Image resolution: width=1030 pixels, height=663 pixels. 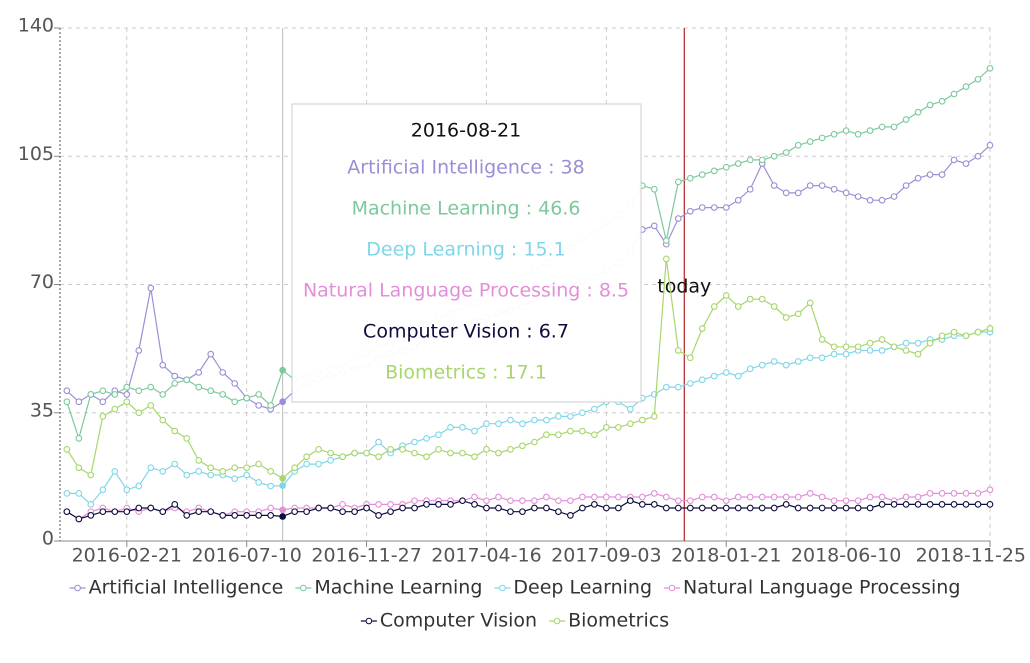 I want to click on x-tick-label: 2017-04-16, so click(x=486, y=556).